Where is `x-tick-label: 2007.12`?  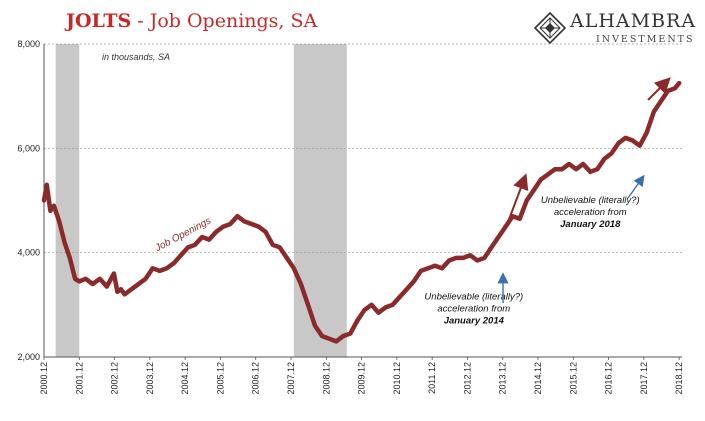 x-tick-label: 2007.12 is located at coordinates (291, 378).